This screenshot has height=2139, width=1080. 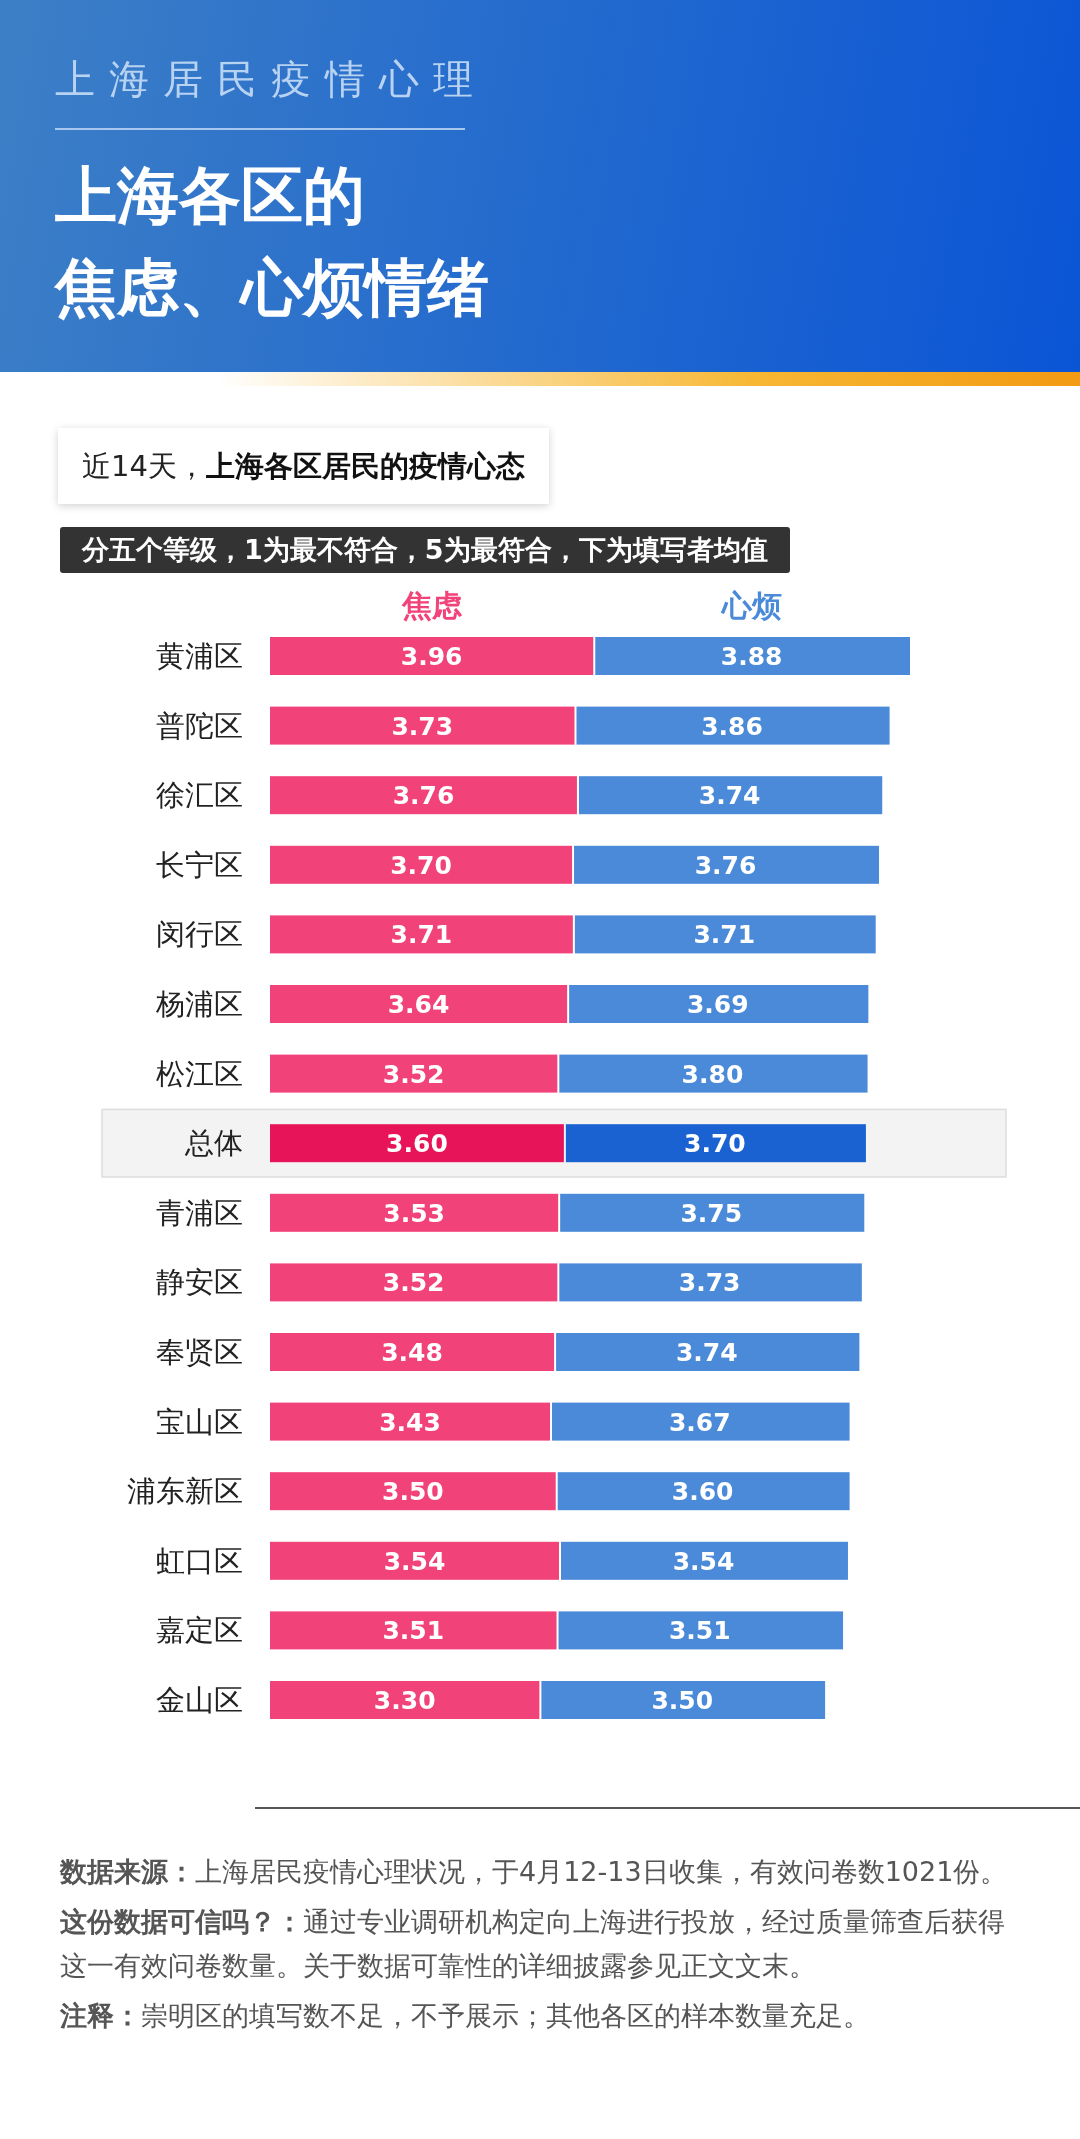 What do you see at coordinates (199, 795) in the screenshot?
I see `y-tick-label: 徐汇区` at bounding box center [199, 795].